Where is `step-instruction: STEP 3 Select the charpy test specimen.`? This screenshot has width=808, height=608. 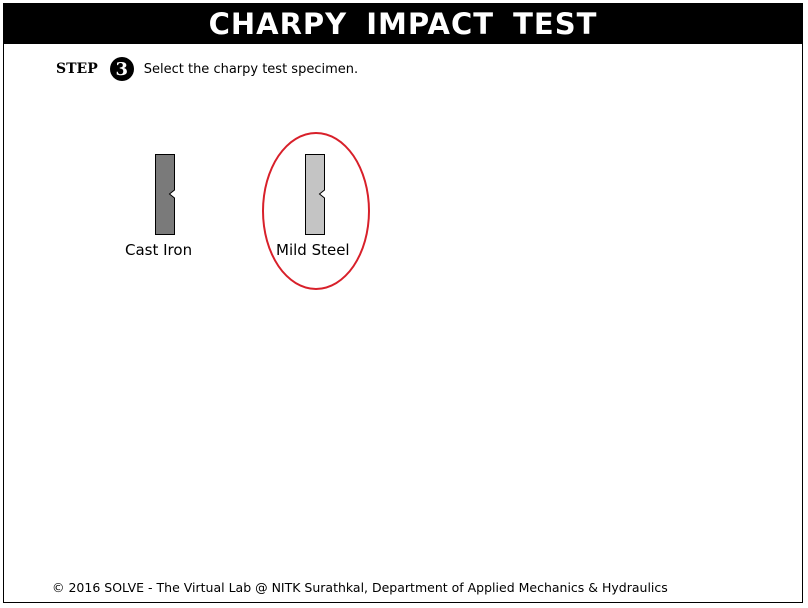 step-instruction: STEP 3 Select the charpy test specimen. is located at coordinates (207, 69).